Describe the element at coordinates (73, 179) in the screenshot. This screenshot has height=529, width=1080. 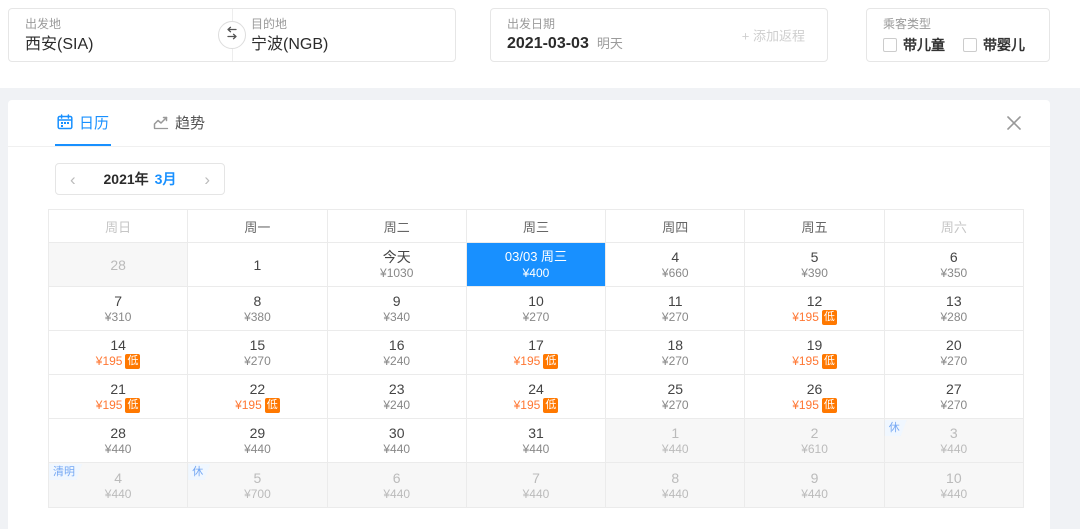
I see `prev-month-button: ‹` at that location.